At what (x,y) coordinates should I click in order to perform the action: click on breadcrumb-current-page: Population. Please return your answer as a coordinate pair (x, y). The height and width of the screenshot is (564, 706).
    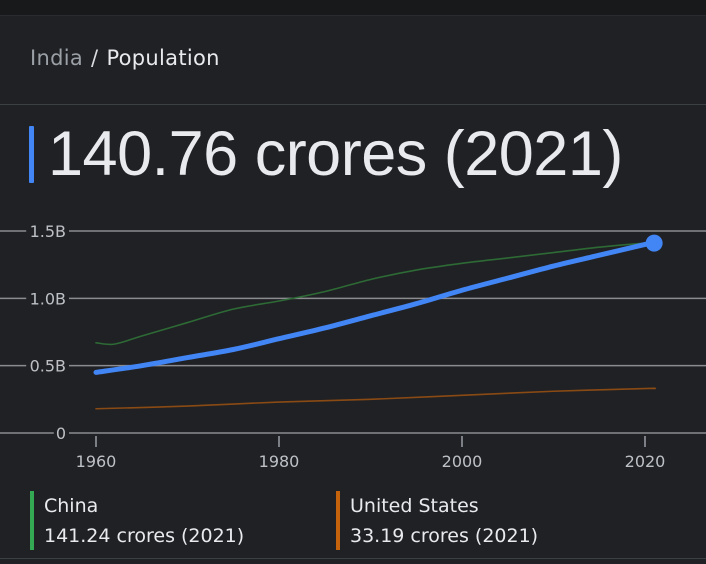
    Looking at the image, I should click on (163, 58).